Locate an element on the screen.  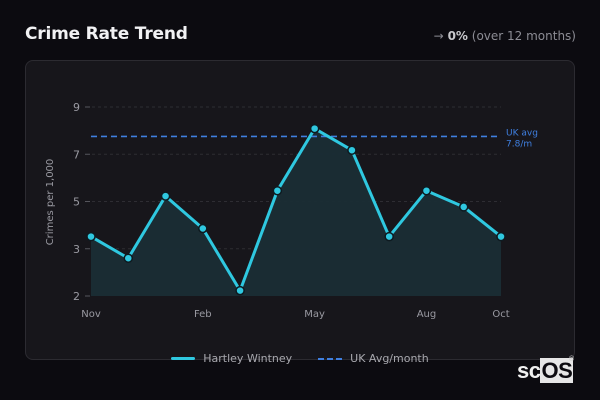
change-summary: → 0% (over 12 months) is located at coordinates (505, 36).